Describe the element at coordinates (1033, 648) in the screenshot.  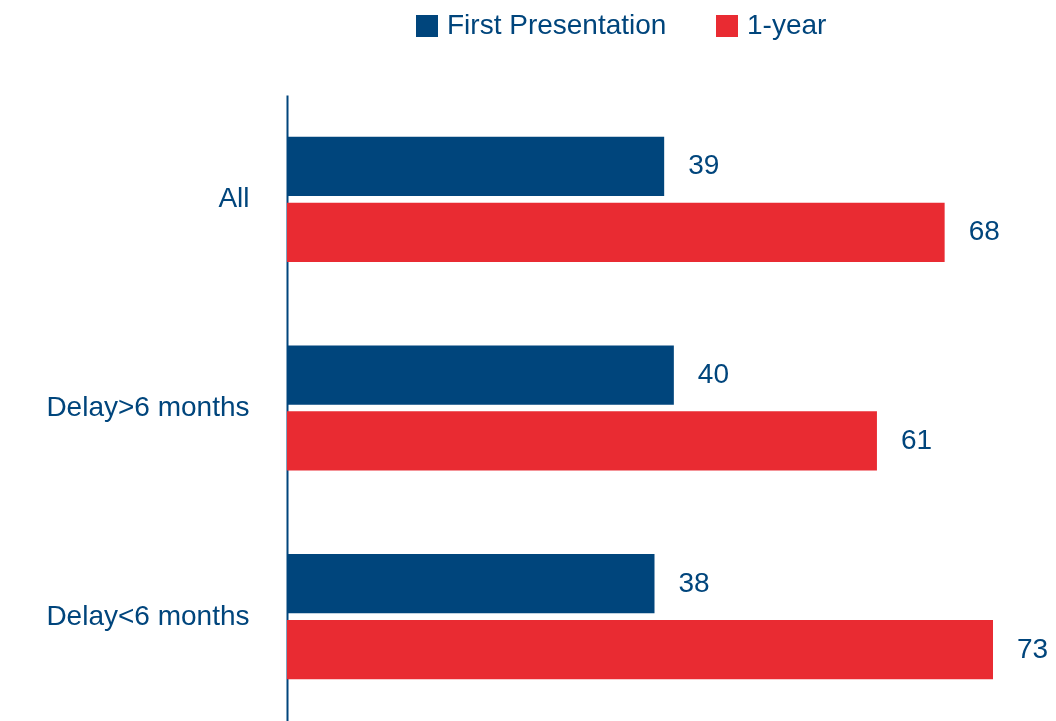
I see `data-label: 73` at that location.